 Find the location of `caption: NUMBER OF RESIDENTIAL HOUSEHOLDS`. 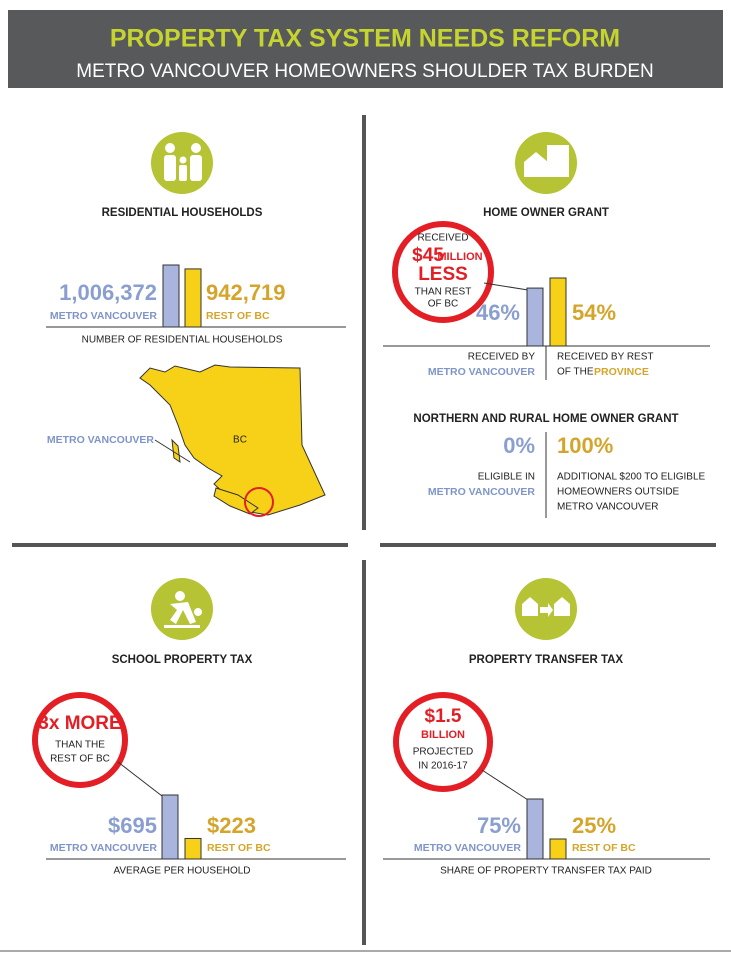

caption: NUMBER OF RESIDENTIAL HOUSEHOLDS is located at coordinates (182, 340).